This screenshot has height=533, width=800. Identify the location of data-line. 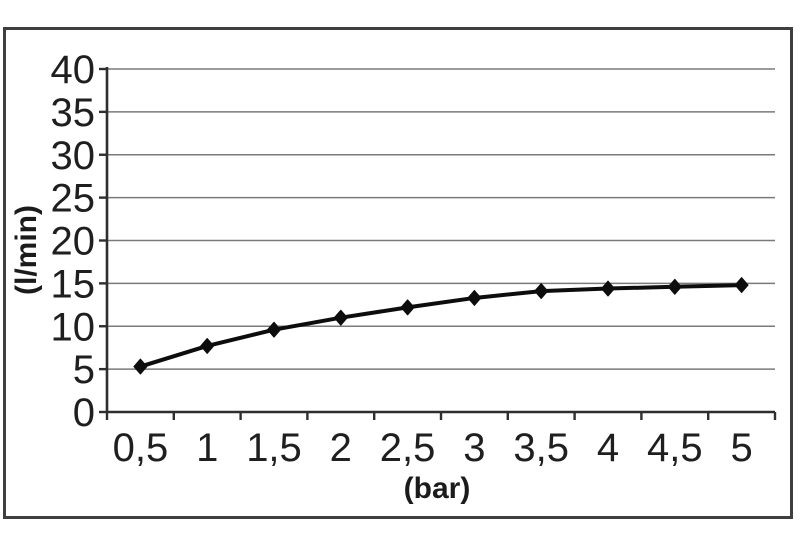
(441, 326).